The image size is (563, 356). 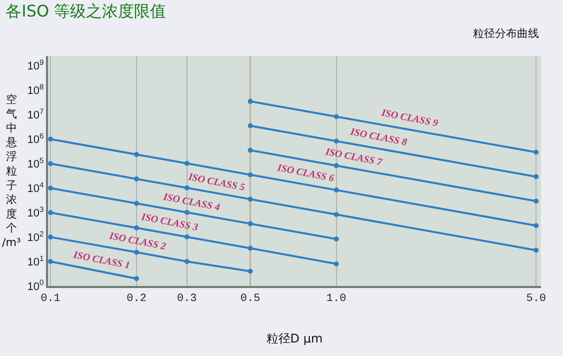 What do you see at coordinates (35, 236) in the screenshot?
I see `y-tick-label: 10$^{2}$` at bounding box center [35, 236].